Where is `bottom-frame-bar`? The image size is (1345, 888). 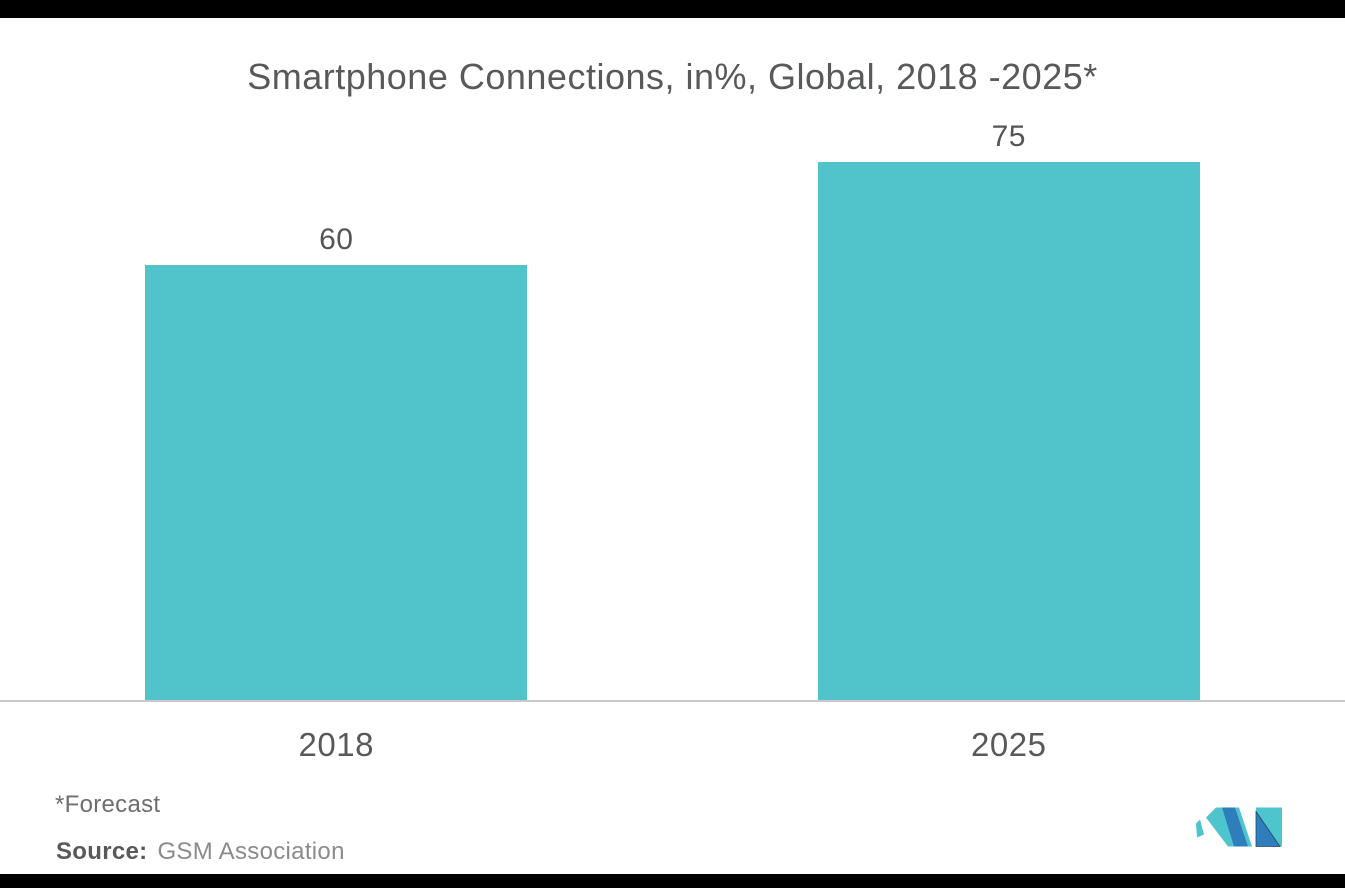 bottom-frame-bar is located at coordinates (672, 881).